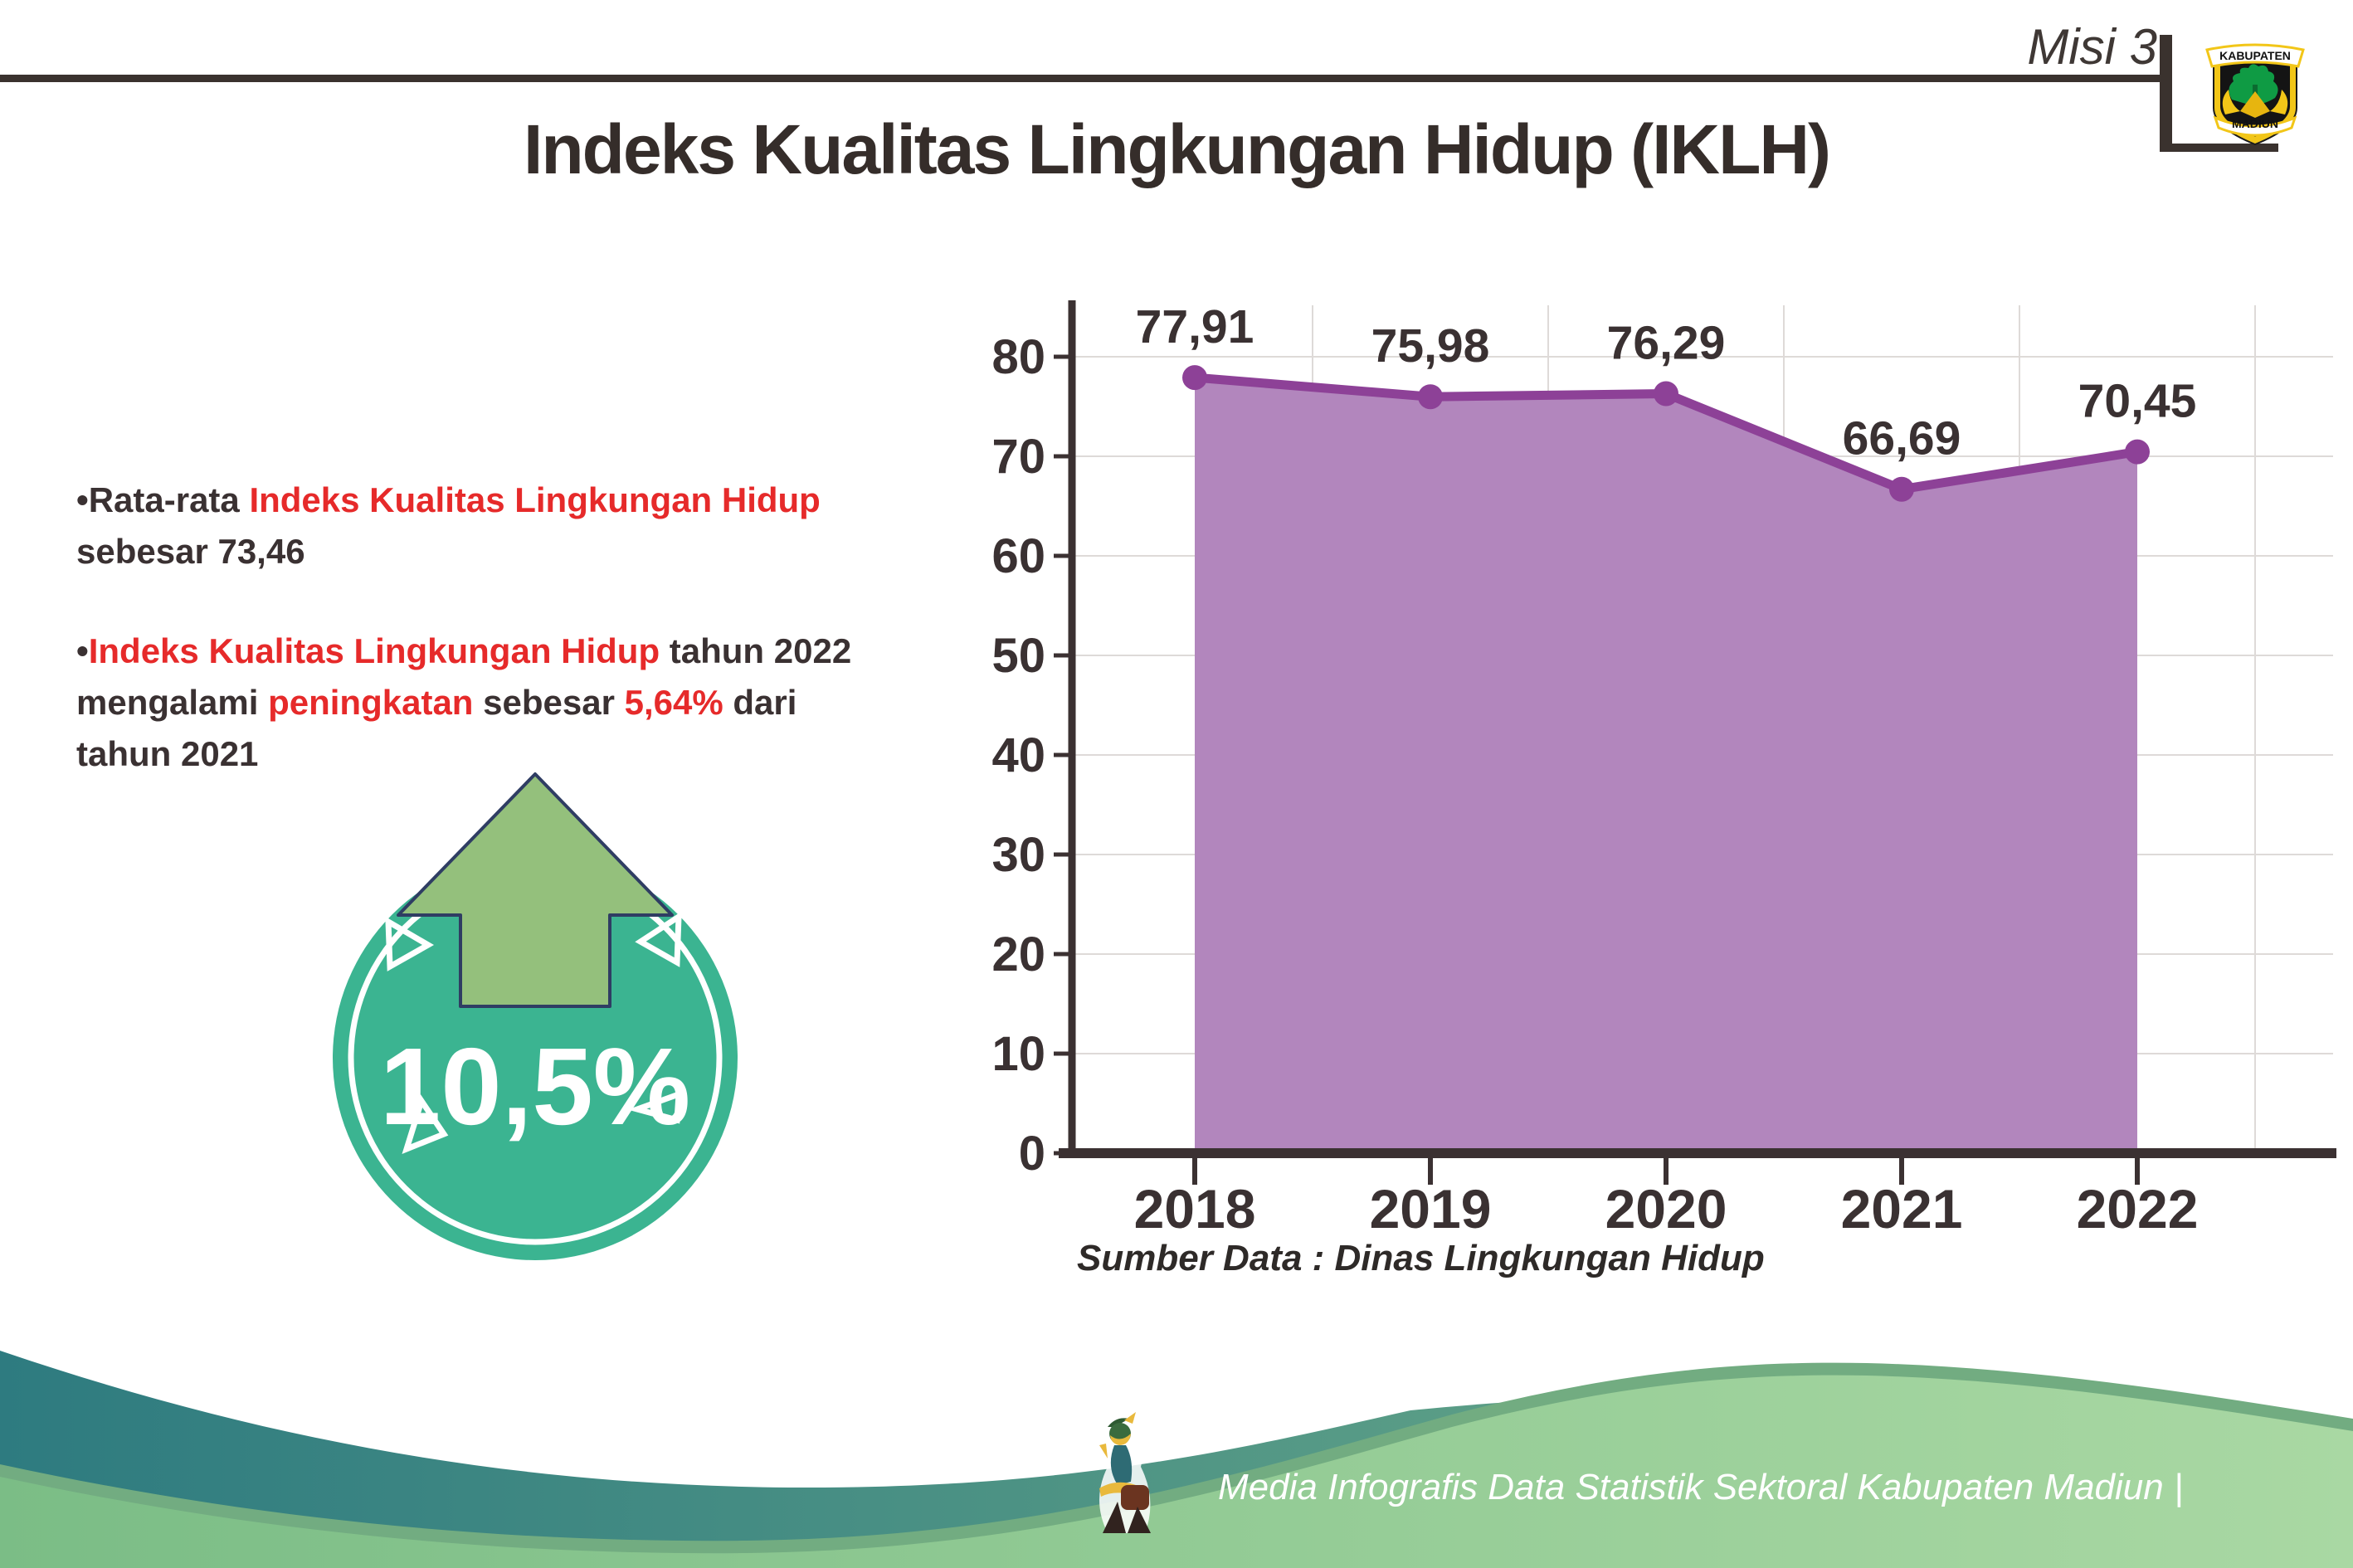  What do you see at coordinates (1018, 357) in the screenshot?
I see `y-tick-label: 80` at bounding box center [1018, 357].